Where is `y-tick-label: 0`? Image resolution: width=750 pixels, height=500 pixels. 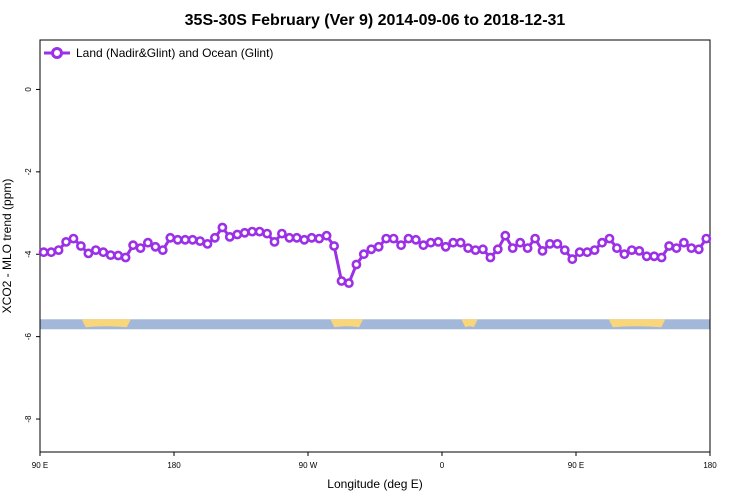 y-tick-label: 0 is located at coordinates (28, 89).